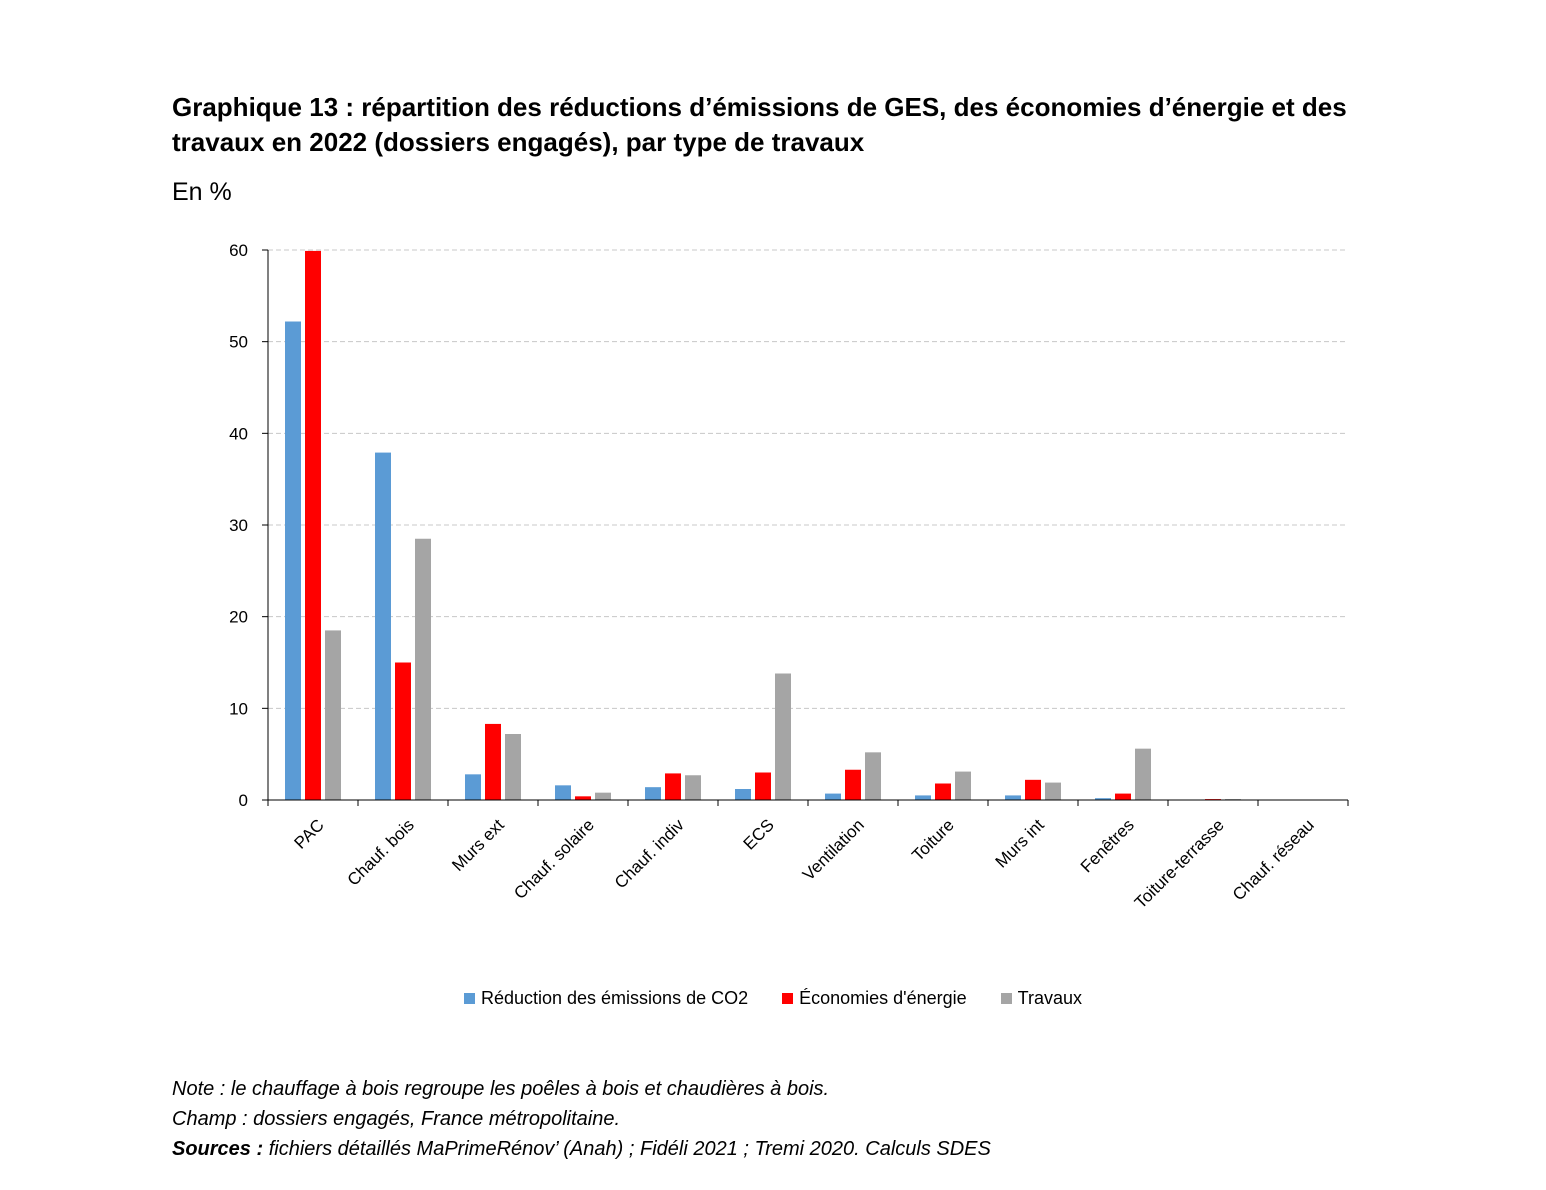  Describe the element at coordinates (788, 998) in the screenshot. I see `legend-swatch-energie` at that location.